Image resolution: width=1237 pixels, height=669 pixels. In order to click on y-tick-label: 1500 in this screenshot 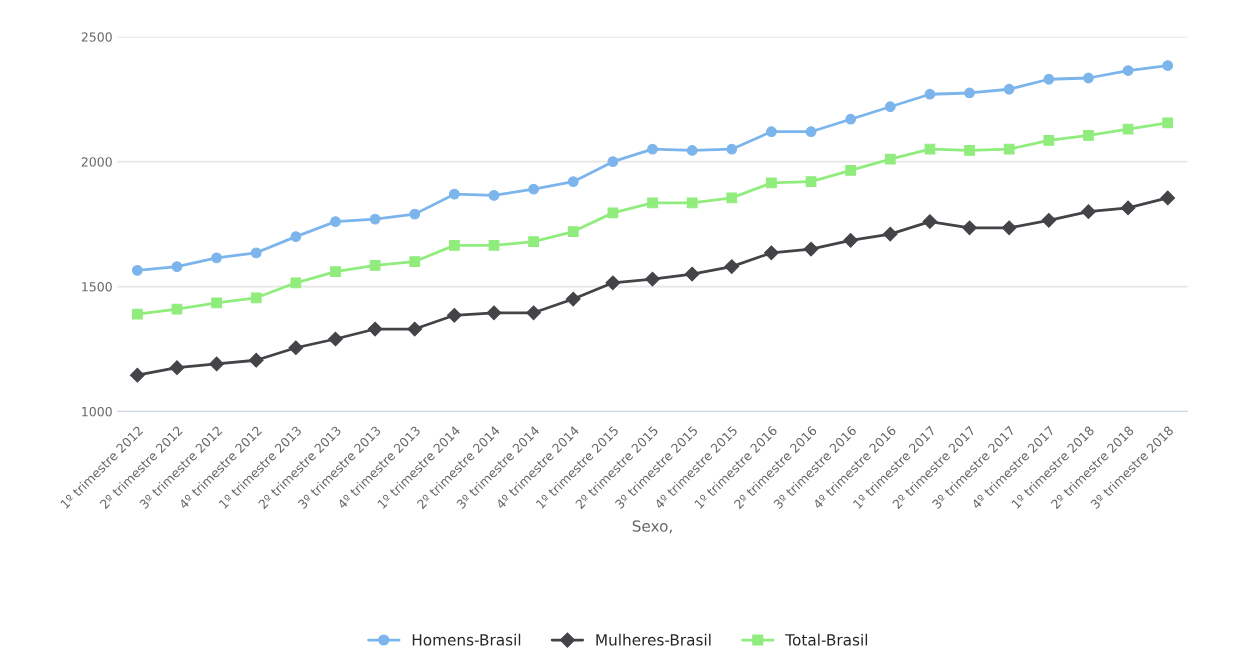, I will do `click(97, 287)`.